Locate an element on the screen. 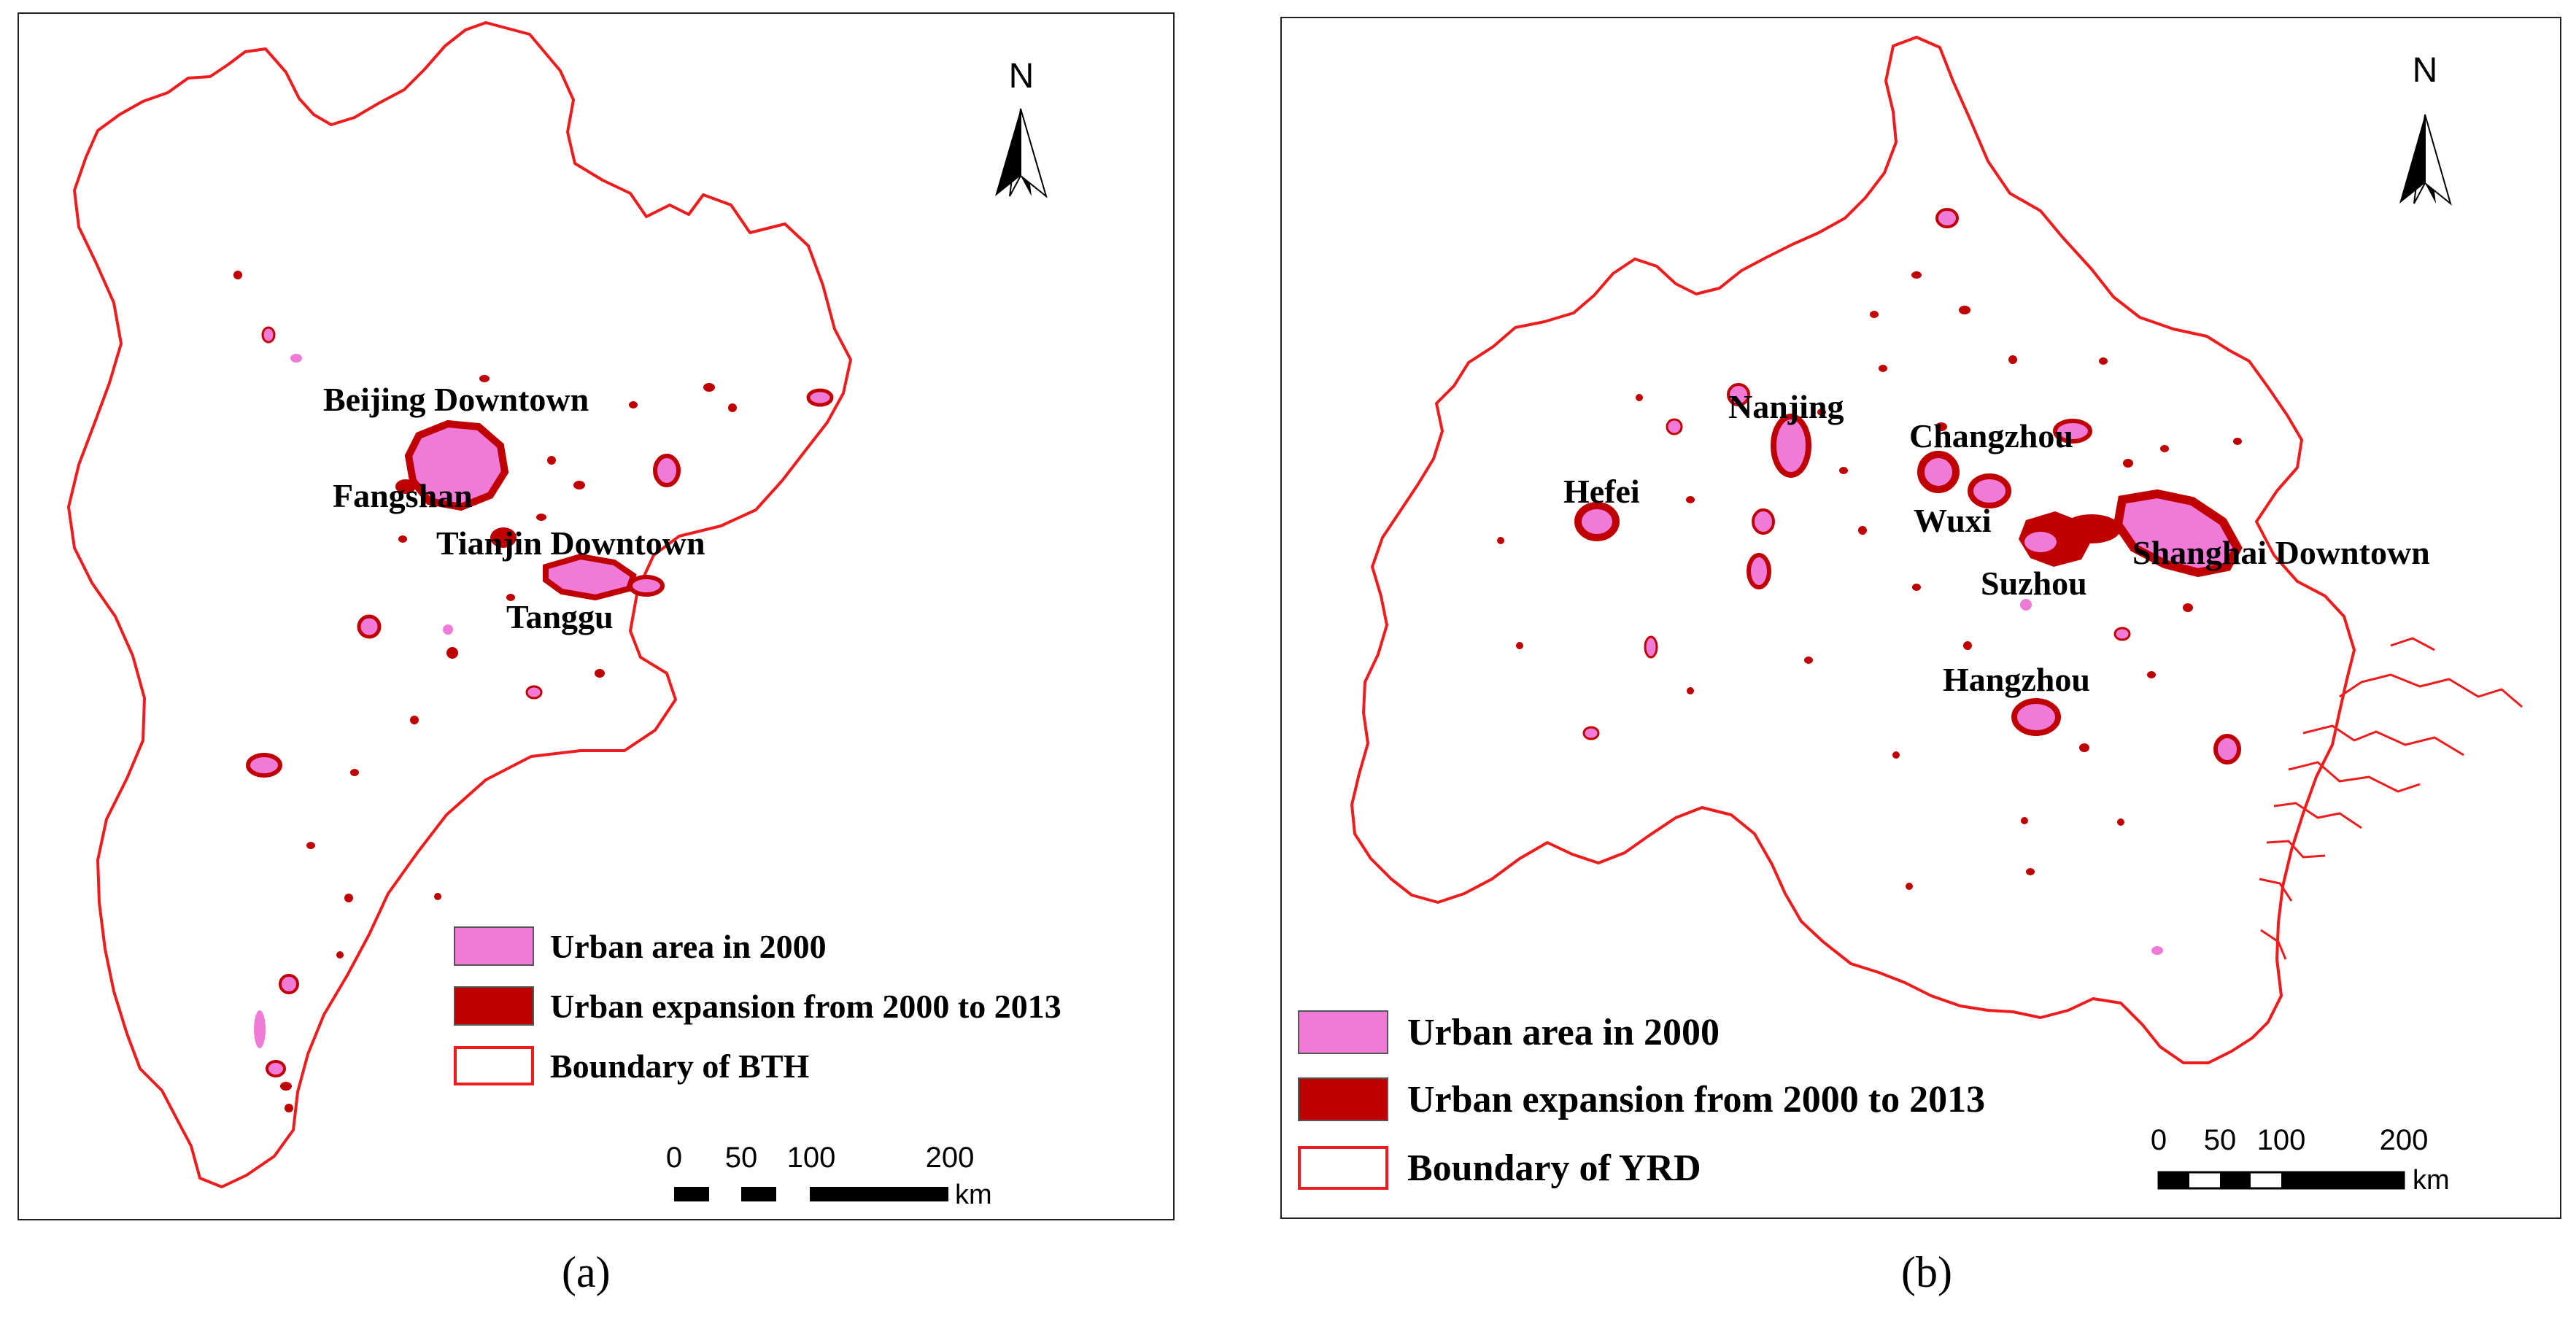 This screenshot has width=2576, height=1324. urban-patch-fangshan is located at coordinates (405, 486).